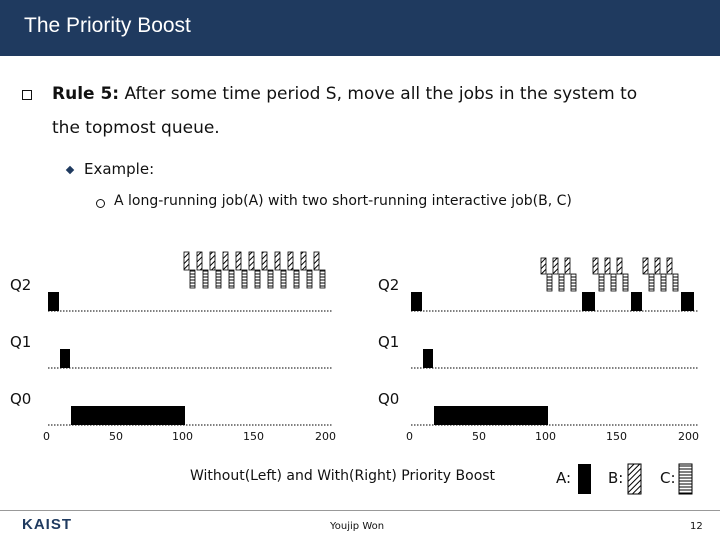 The image size is (720, 540). I want to click on tick-left-0: 0, so click(46, 436).